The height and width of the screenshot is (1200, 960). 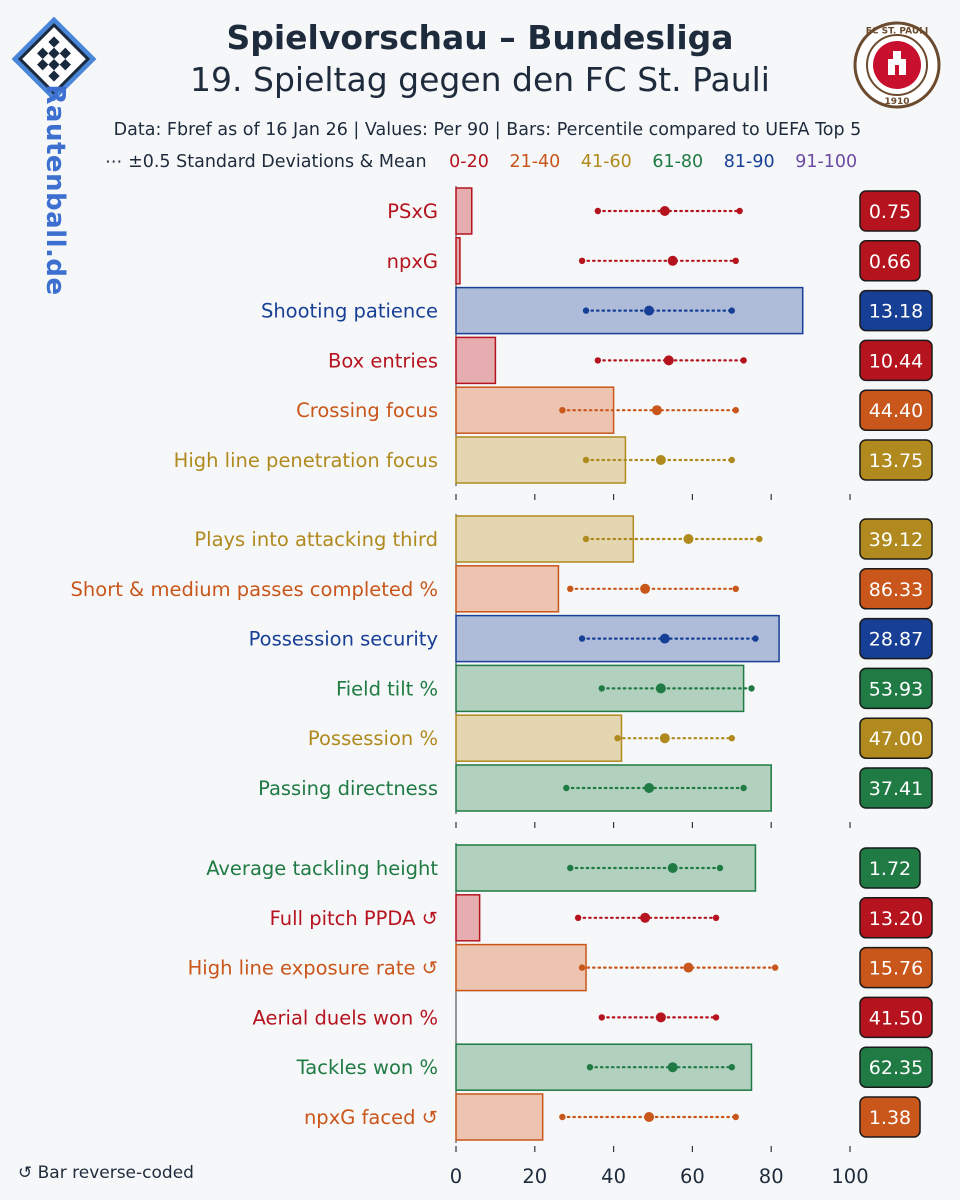 What do you see at coordinates (849, 1176) in the screenshot?
I see `x-tick-label: 100` at bounding box center [849, 1176].